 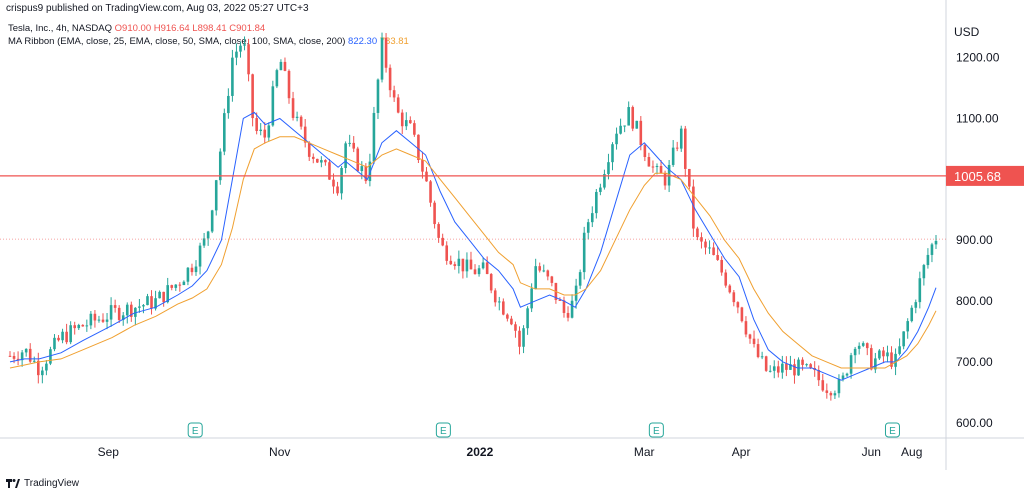 What do you see at coordinates (741, 452) in the screenshot?
I see `x-tick-label: Apr` at bounding box center [741, 452].